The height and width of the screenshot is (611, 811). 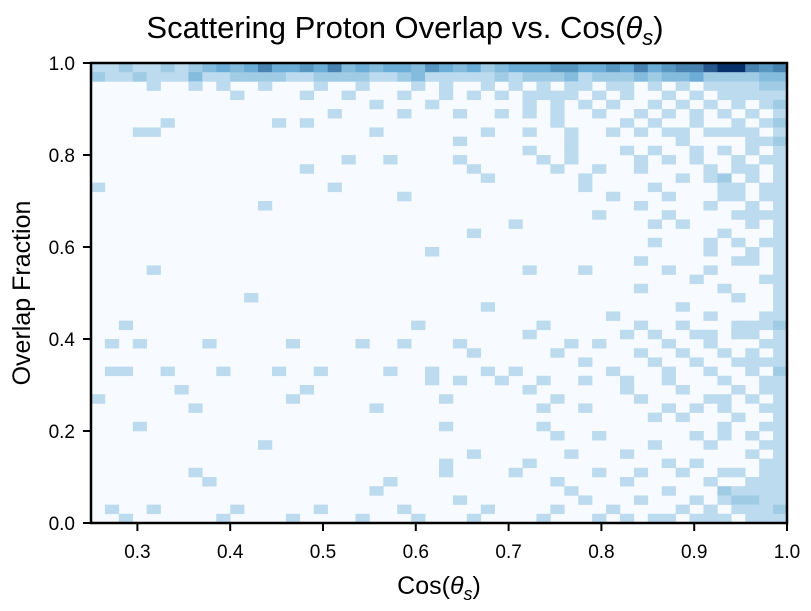 I want to click on y-tick-label: 0.6, so click(x=62, y=248).